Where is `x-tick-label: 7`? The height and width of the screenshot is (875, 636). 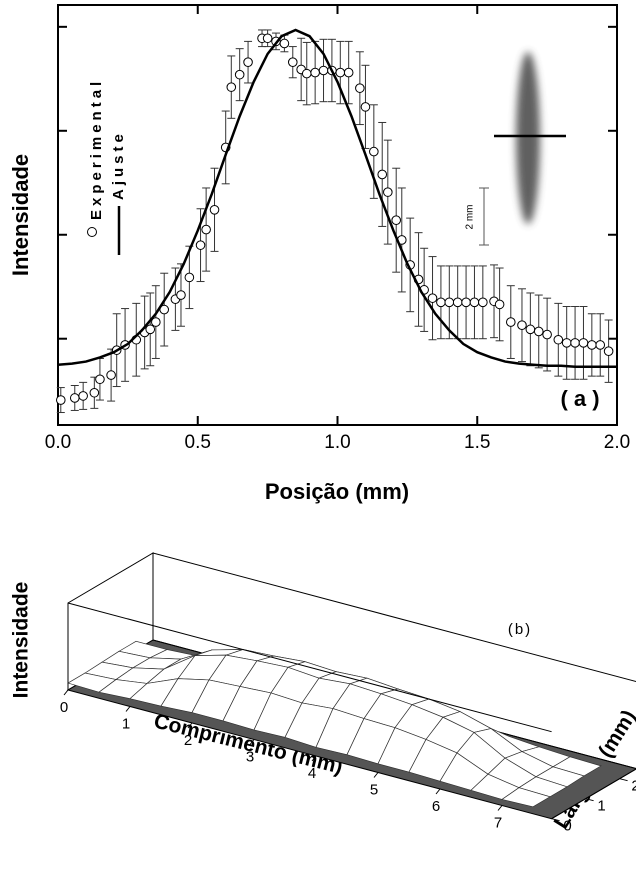
x-tick-label: 7 is located at coordinates (498, 822).